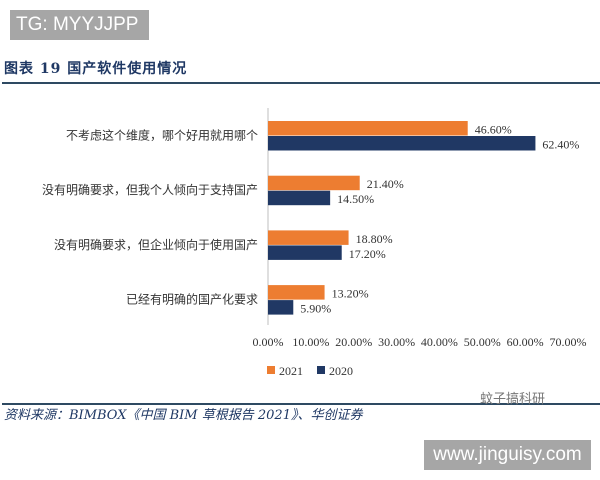 The width and height of the screenshot is (600, 480). Describe the element at coordinates (321, 370) in the screenshot. I see `legend-swatch-2020` at that location.